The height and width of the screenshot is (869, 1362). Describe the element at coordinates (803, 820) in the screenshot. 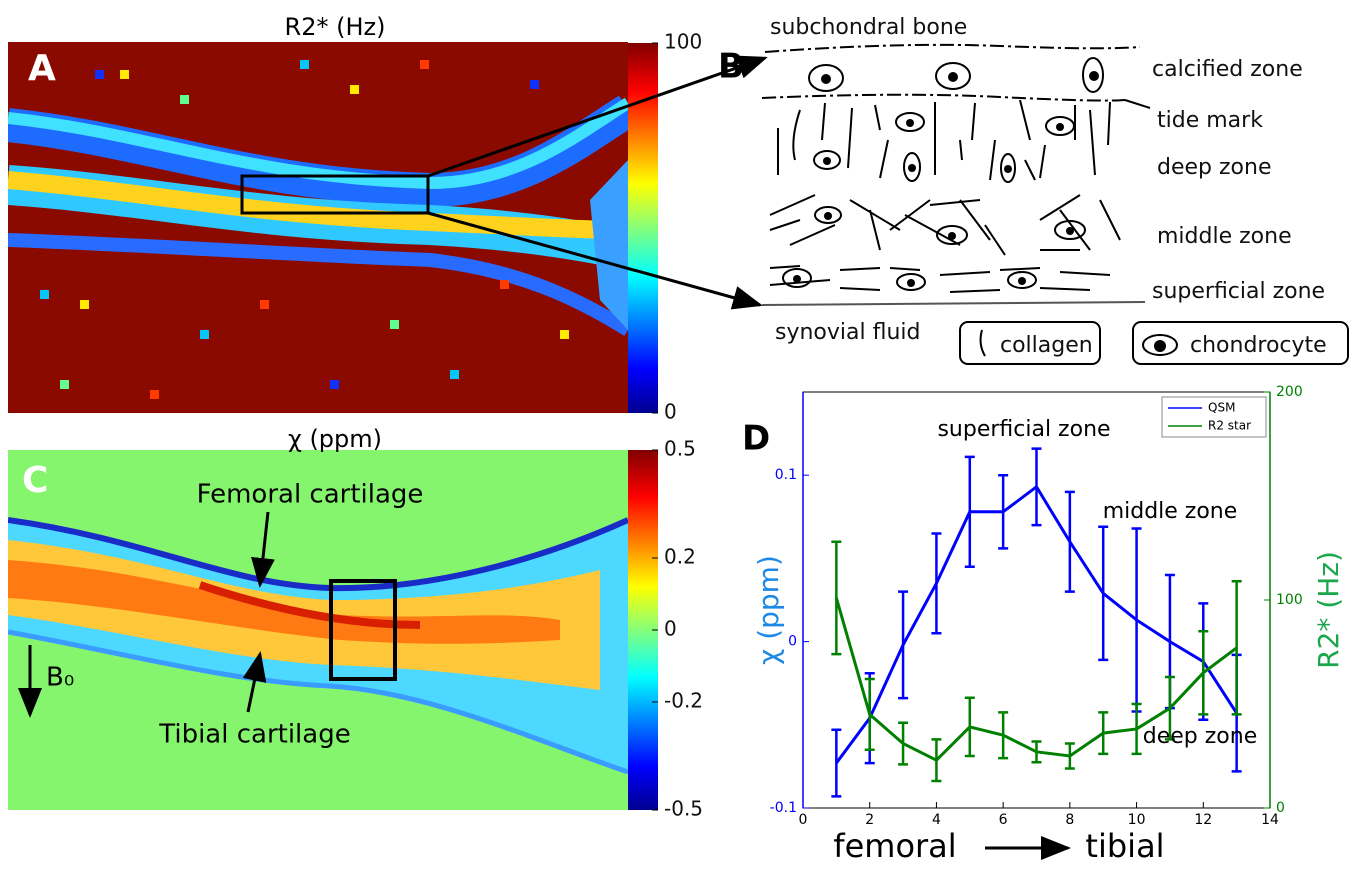

I see `x-tick-label: 0` at that location.